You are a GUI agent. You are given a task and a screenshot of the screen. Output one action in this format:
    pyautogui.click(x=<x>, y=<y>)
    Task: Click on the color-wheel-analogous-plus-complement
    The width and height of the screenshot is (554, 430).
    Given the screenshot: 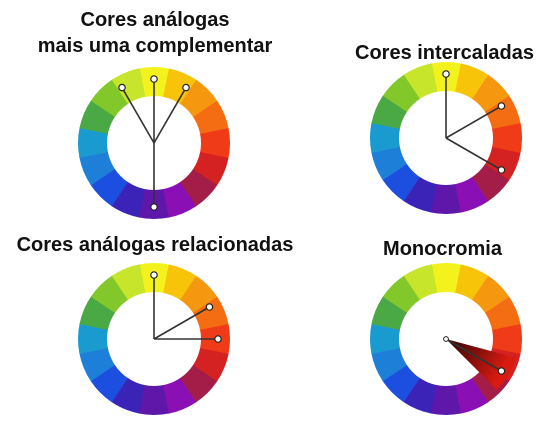 What is the action you would take?
    pyautogui.click(x=154, y=143)
    